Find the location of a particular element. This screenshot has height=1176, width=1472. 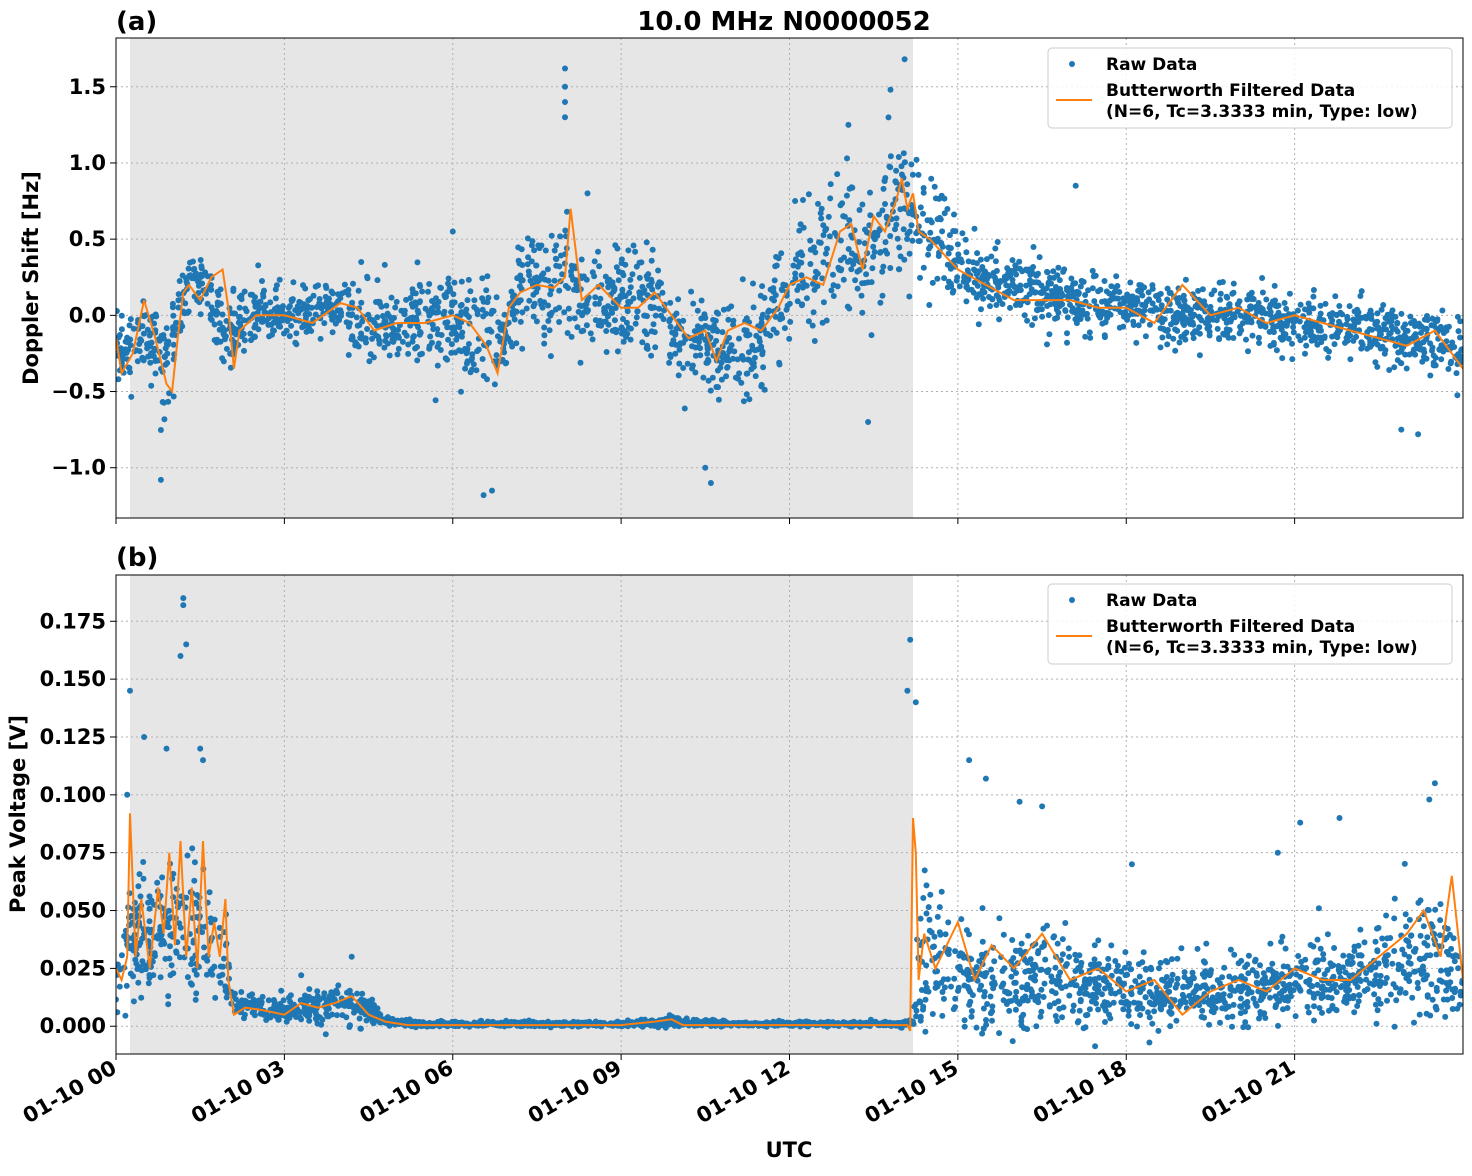

panel-a-label: (a) is located at coordinates (136, 22).